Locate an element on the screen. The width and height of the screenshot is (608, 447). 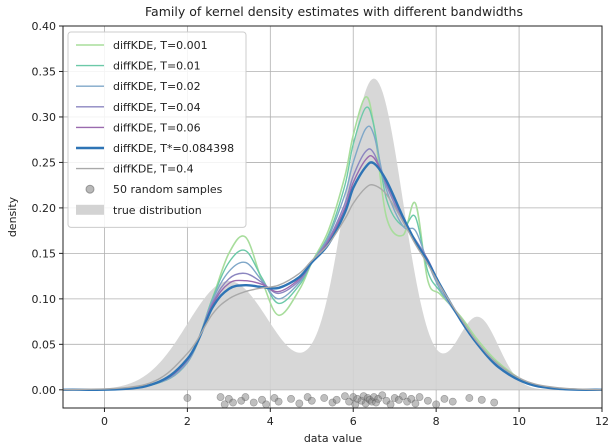
legend-label: diffKDE, T=0.001 is located at coordinates (160, 45).